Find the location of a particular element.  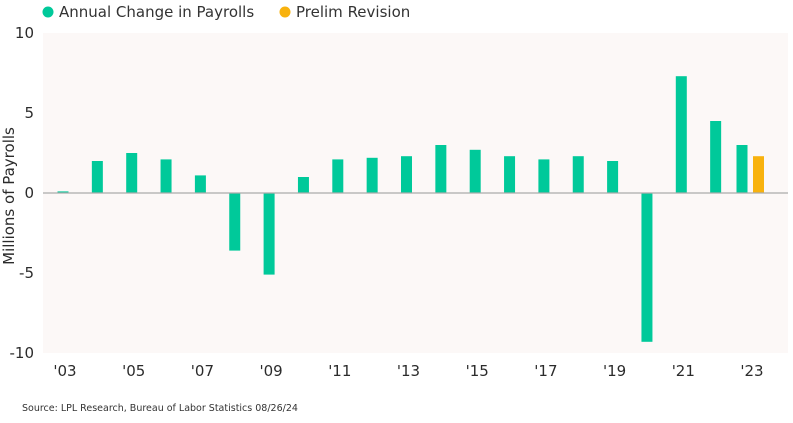

y-tick-label: 5 is located at coordinates (29, 113).